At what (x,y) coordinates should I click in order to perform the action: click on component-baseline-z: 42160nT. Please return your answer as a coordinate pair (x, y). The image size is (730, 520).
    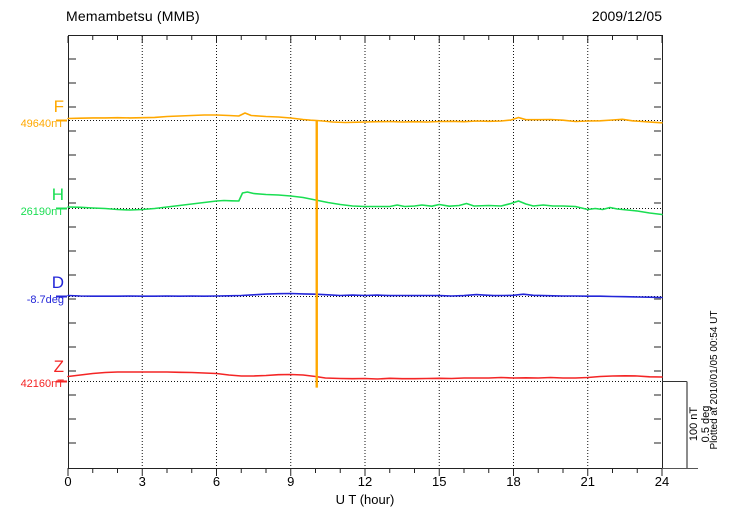
    Looking at the image, I should click on (42, 384).